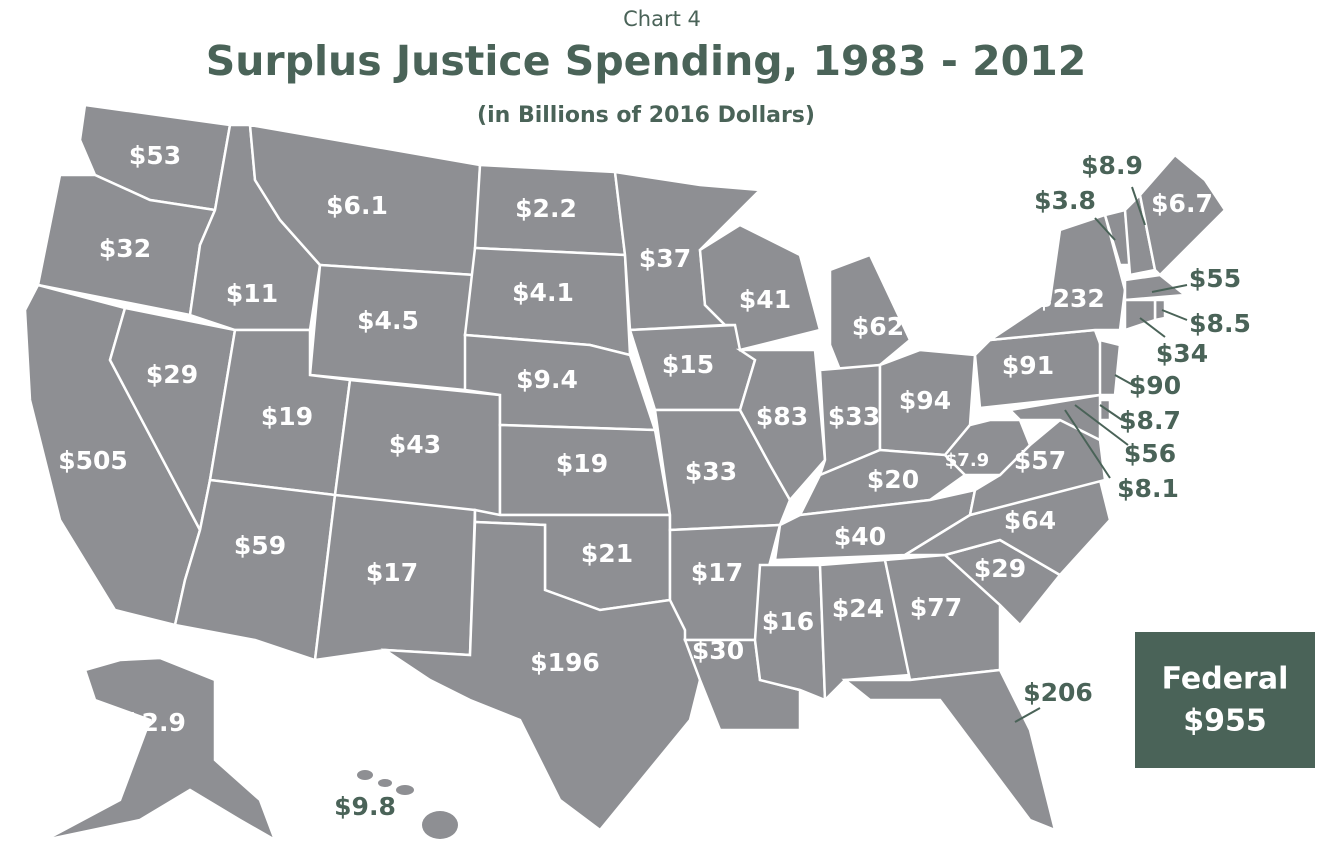 The width and height of the screenshot is (1325, 861). I want to click on state-label: $56, so click(1150, 453).